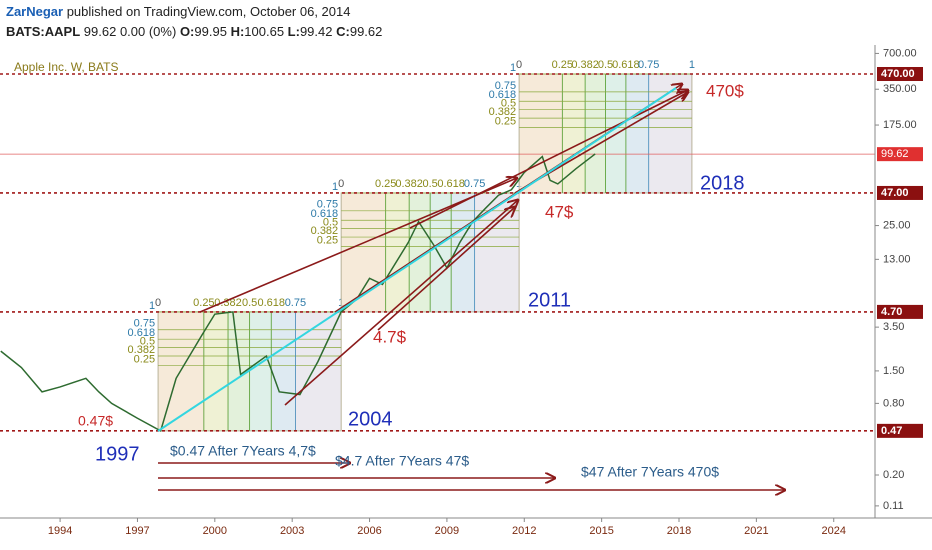  What do you see at coordinates (316, 31) in the screenshot?
I see `ohlc-value: 99.42` at bounding box center [316, 31].